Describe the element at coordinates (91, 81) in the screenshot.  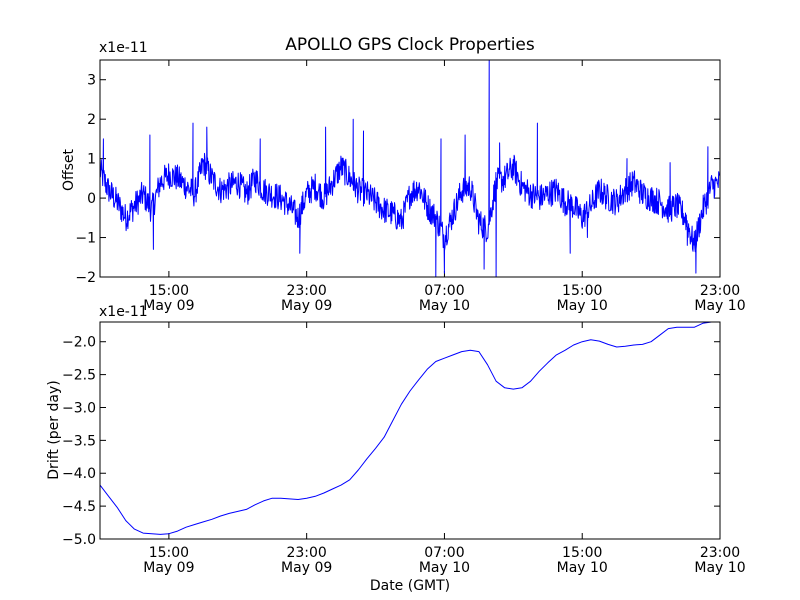
I see `offset-ytick-label: 3` at that location.